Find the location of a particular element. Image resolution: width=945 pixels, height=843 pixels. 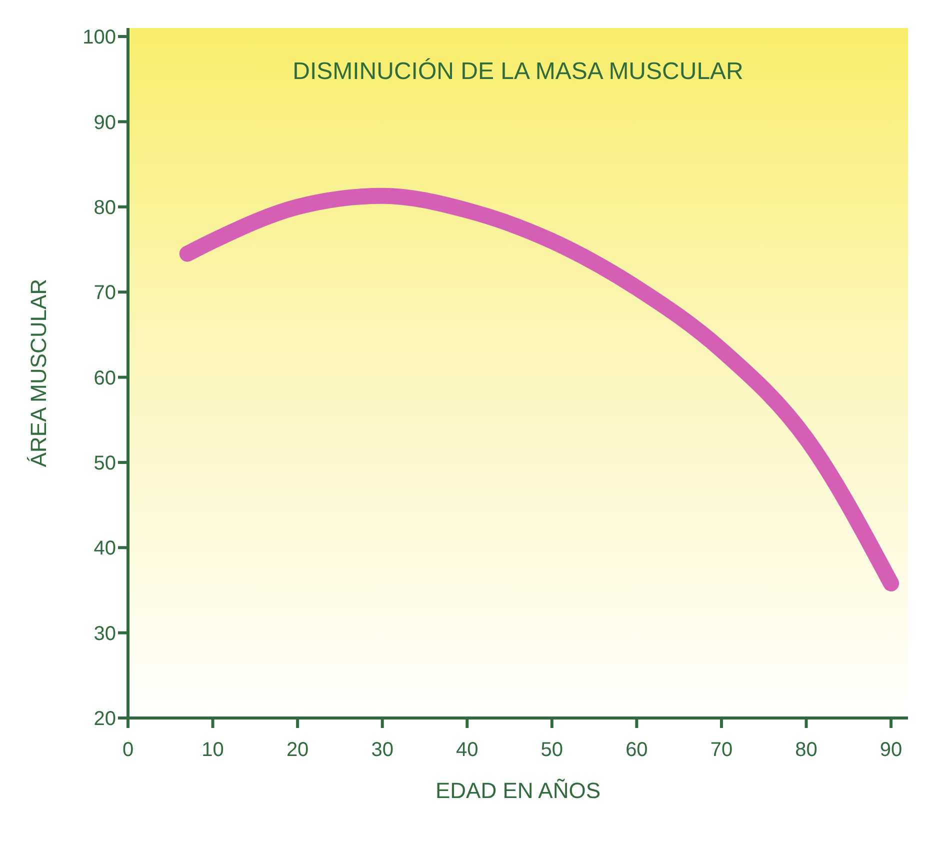

x-tick-label: 50 is located at coordinates (552, 750).